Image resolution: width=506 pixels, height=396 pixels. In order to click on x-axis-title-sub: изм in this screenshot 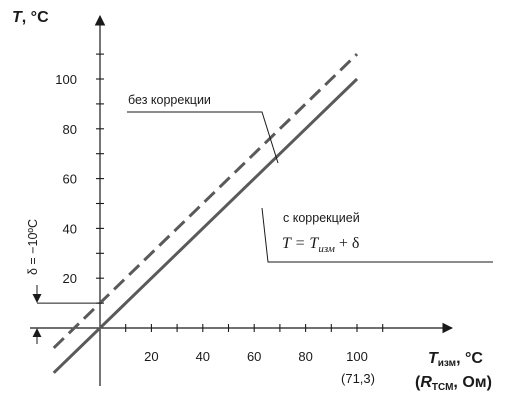, I will do `click(447, 363)`.